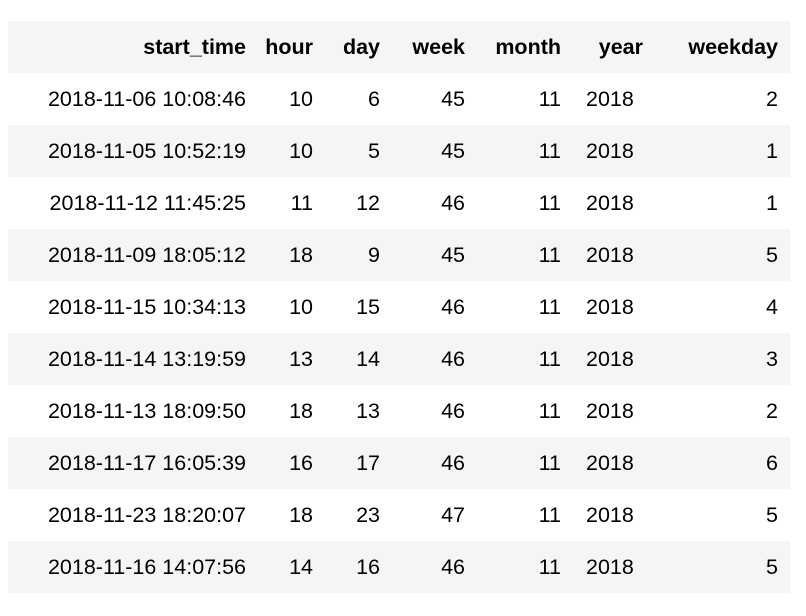 The width and height of the screenshot is (806, 616). I want to click on cell-start-time: 2018-11-23 18:20:07, so click(146, 514).